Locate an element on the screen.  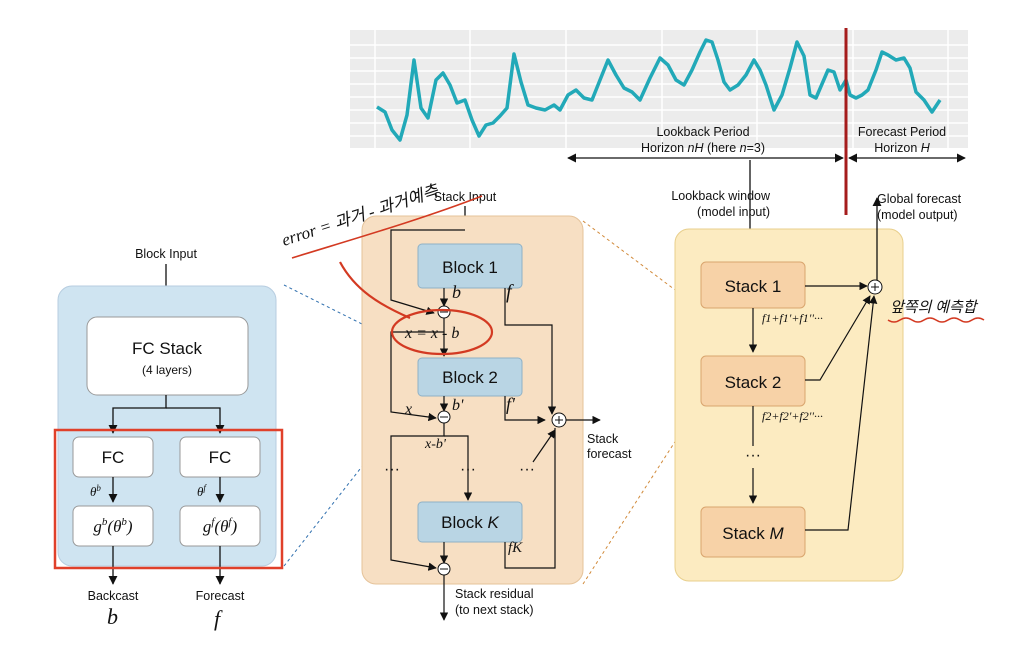
f-prime-mark: f' is located at coordinates (511, 404).